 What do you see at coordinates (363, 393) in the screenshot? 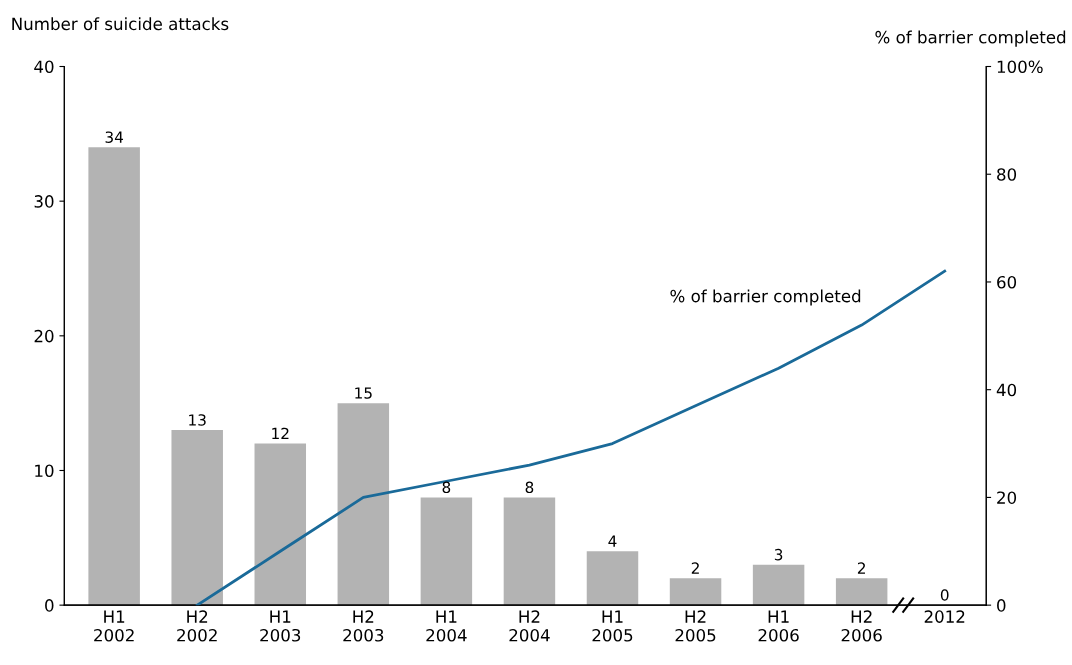
I see `data-label: 15` at bounding box center [363, 393].